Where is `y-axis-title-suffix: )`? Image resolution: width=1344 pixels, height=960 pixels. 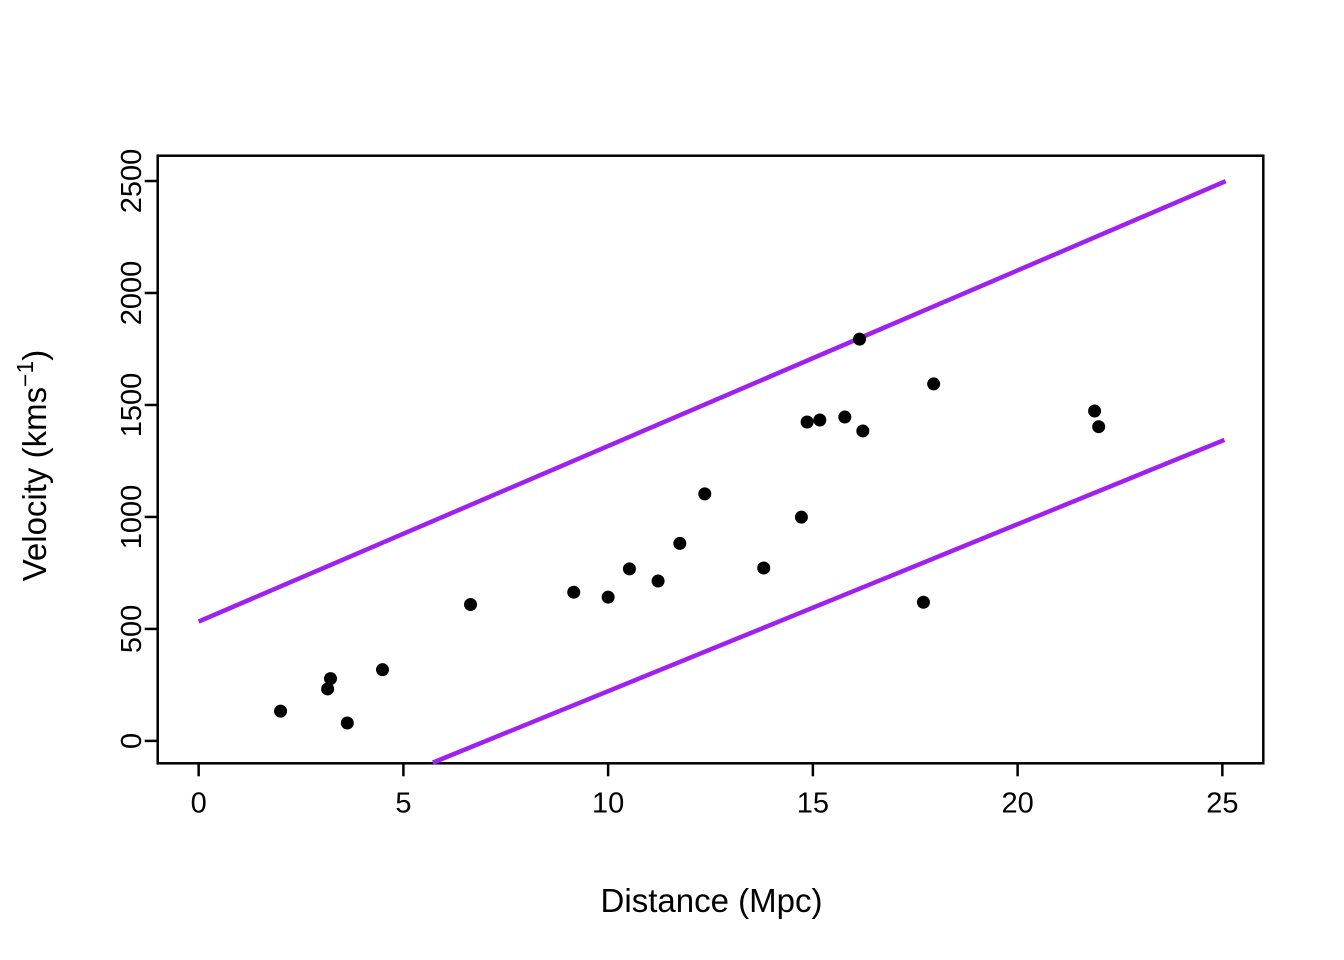 y-axis-title-suffix: ) is located at coordinates (34, 355).